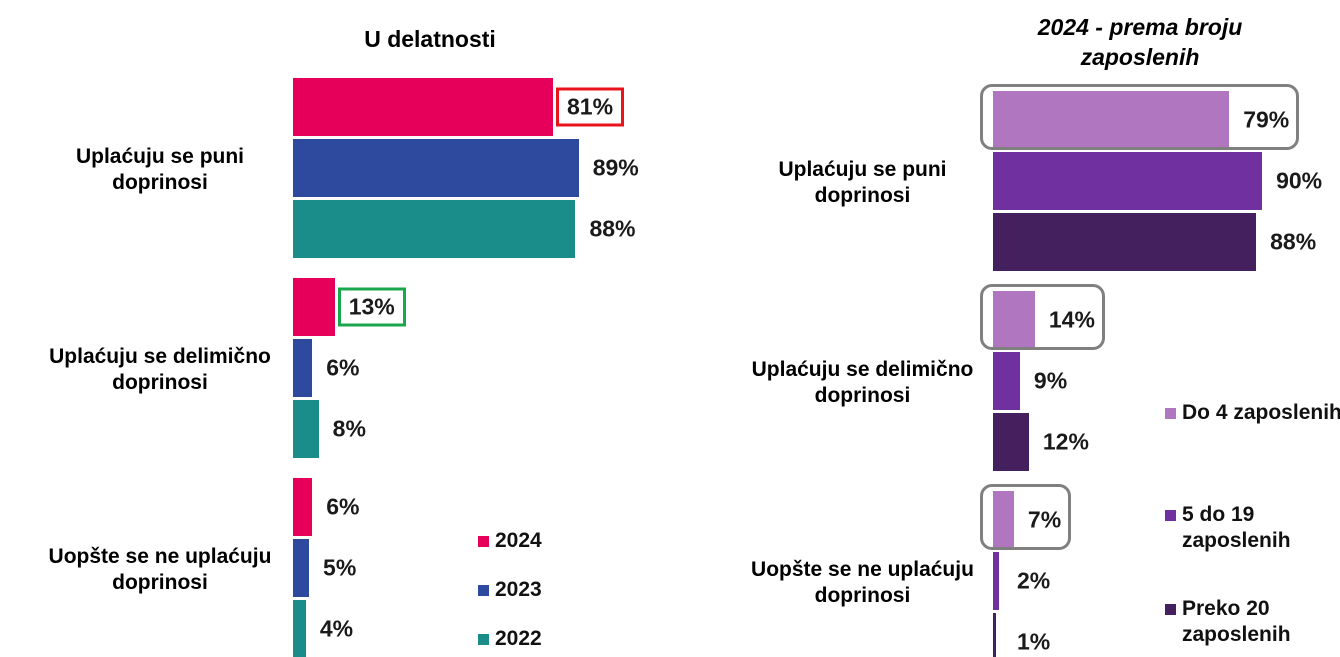 This screenshot has height=657, width=1340. I want to click on value-label: 89%, so click(615, 167).